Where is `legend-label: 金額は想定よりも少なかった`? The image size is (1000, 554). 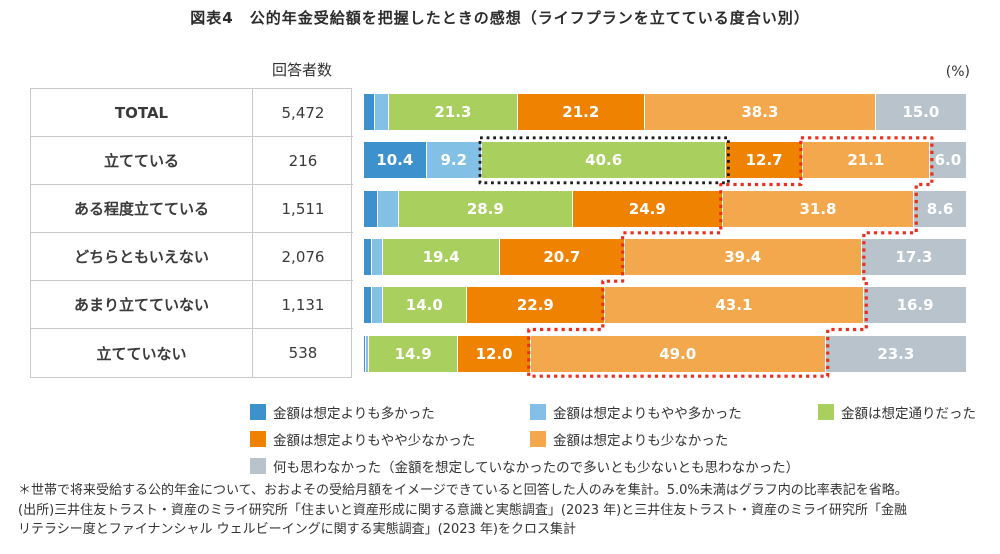 legend-label: 金額は想定よりも少なかった is located at coordinates (641, 441).